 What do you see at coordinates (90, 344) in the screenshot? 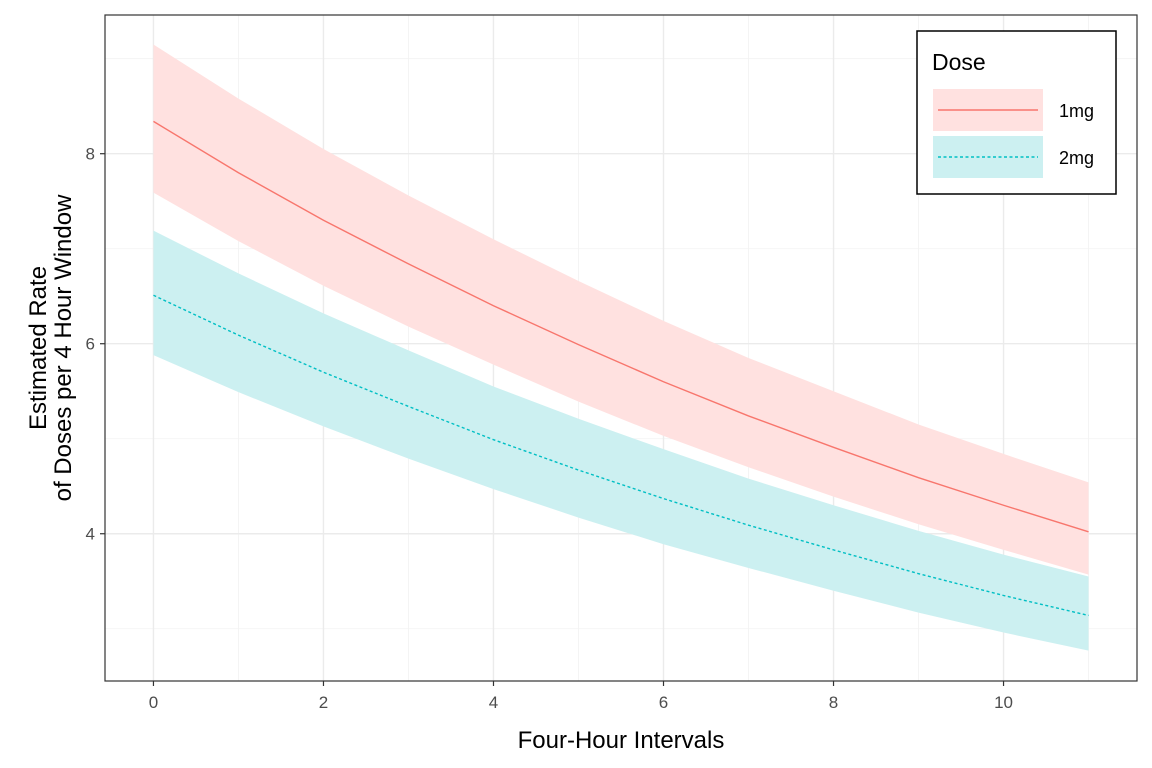
I see `y-tick-label: 6` at bounding box center [90, 344].